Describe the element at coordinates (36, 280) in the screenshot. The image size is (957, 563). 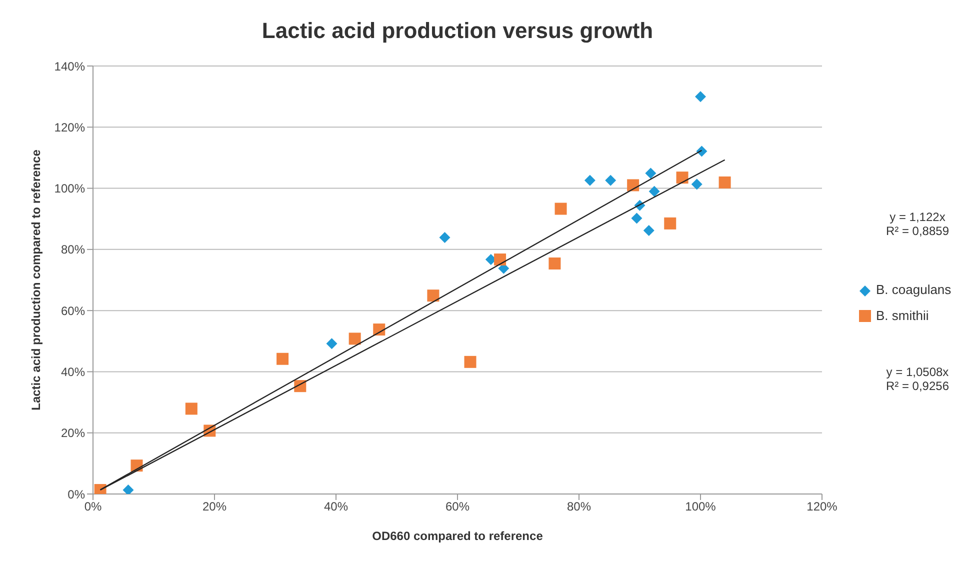
I see `y-axis-title: Lactic acid production compared to reference` at that location.